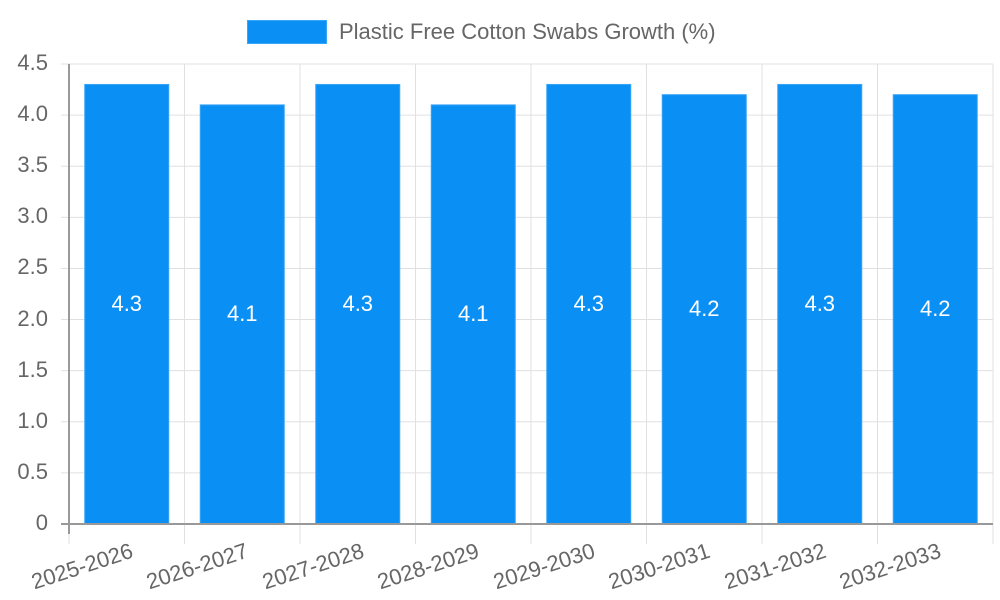 Image resolution: width=1000 pixels, height=600 pixels. What do you see at coordinates (32, 420) in the screenshot?
I see `y-tick-label: 1.0` at bounding box center [32, 420].